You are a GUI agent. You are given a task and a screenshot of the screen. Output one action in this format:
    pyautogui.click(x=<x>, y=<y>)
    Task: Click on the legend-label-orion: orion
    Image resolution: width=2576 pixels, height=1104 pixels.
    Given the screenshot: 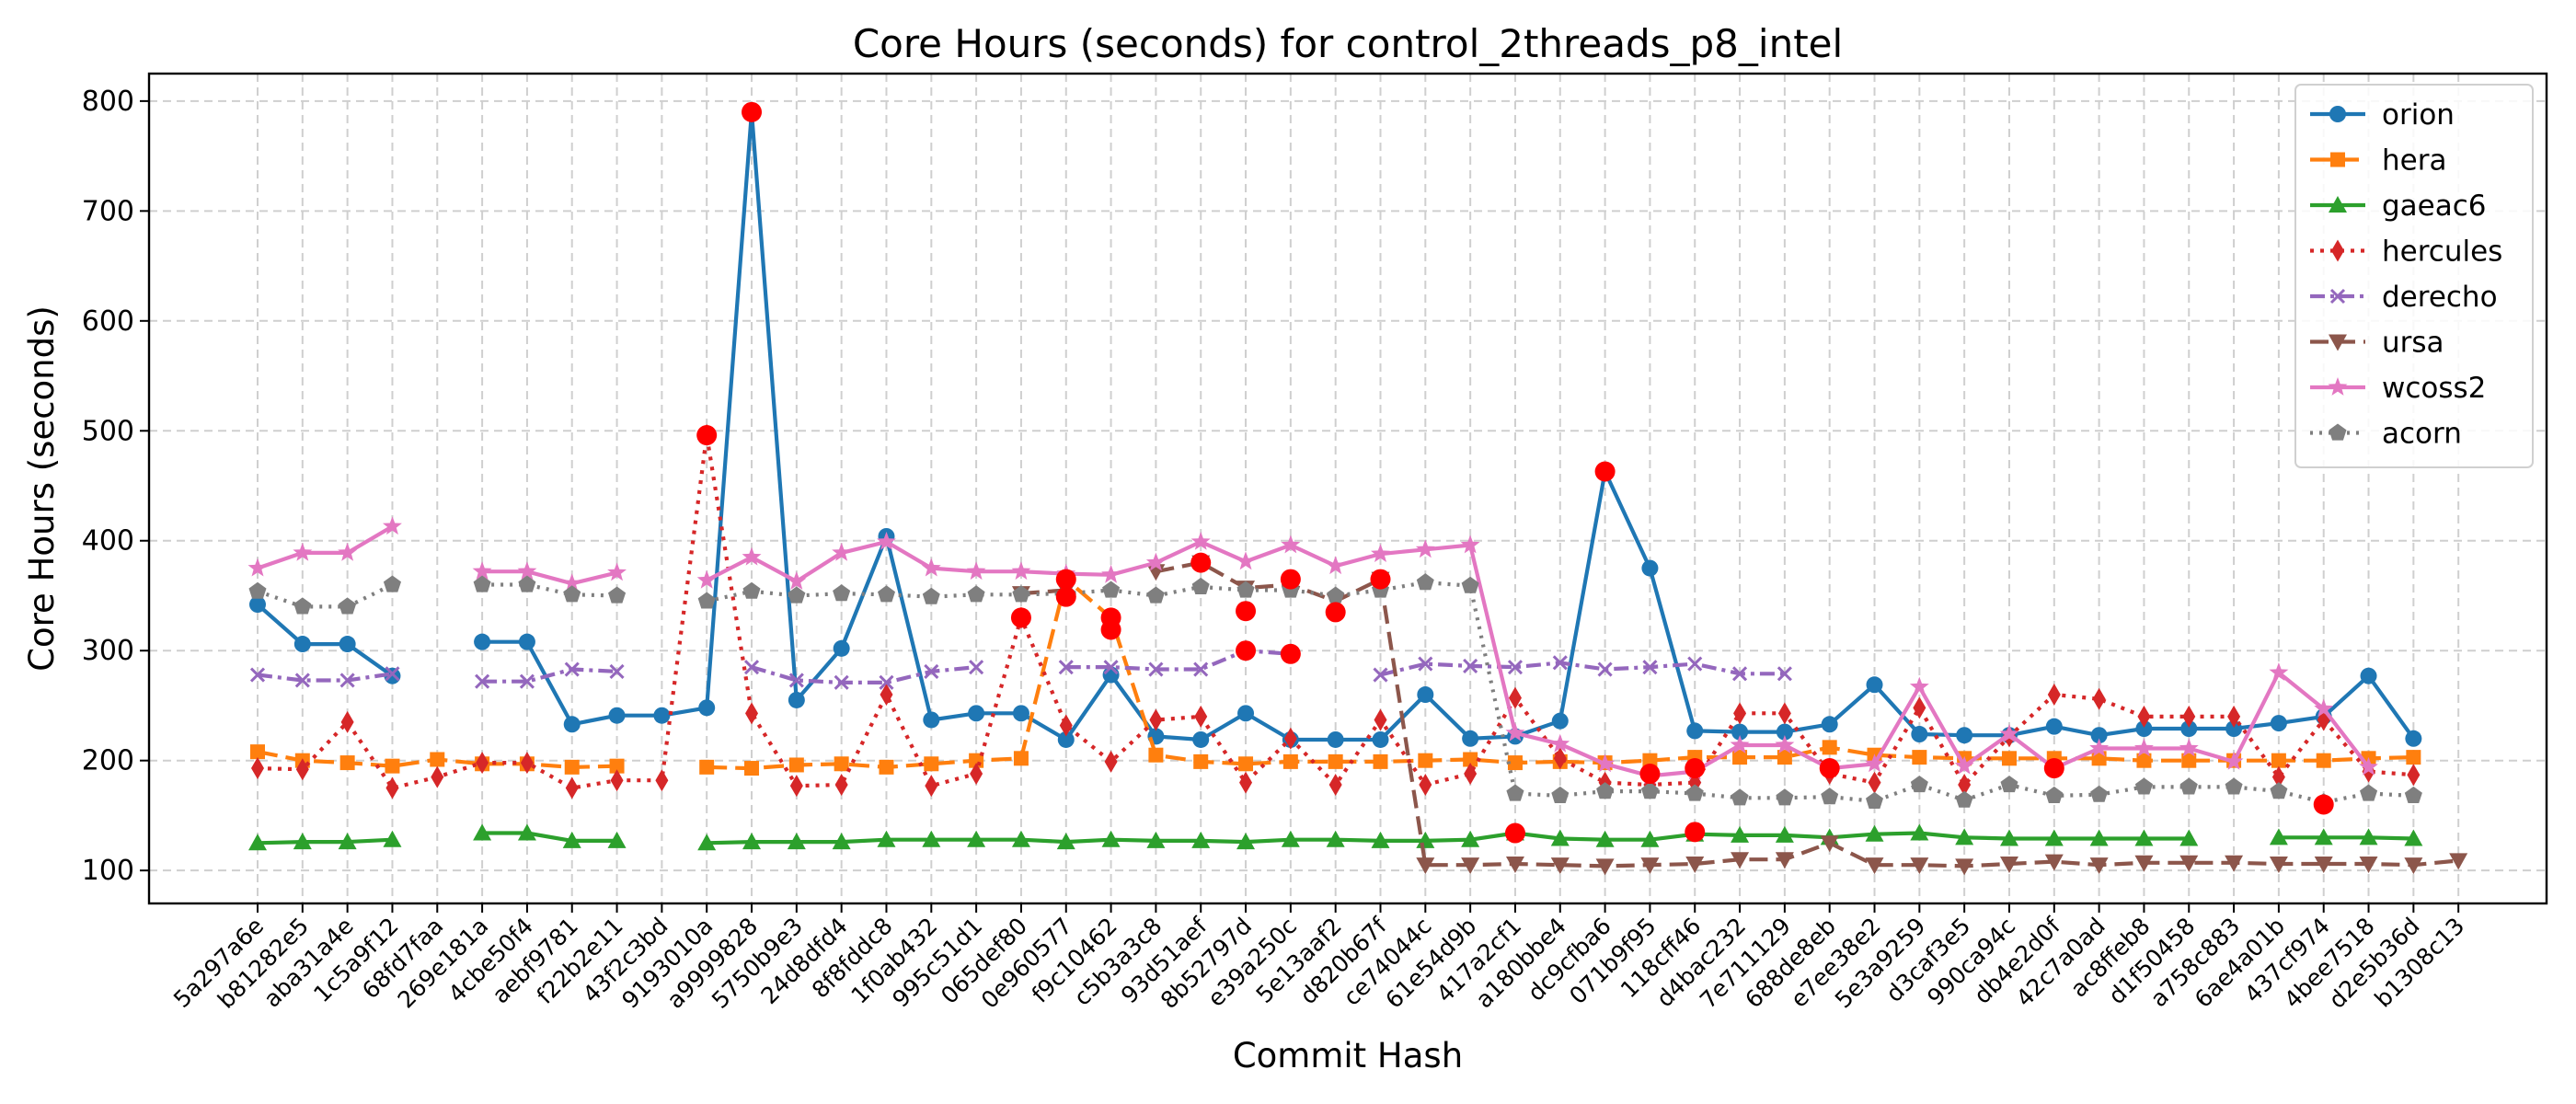 What is the action you would take?
    pyautogui.click(x=2418, y=115)
    